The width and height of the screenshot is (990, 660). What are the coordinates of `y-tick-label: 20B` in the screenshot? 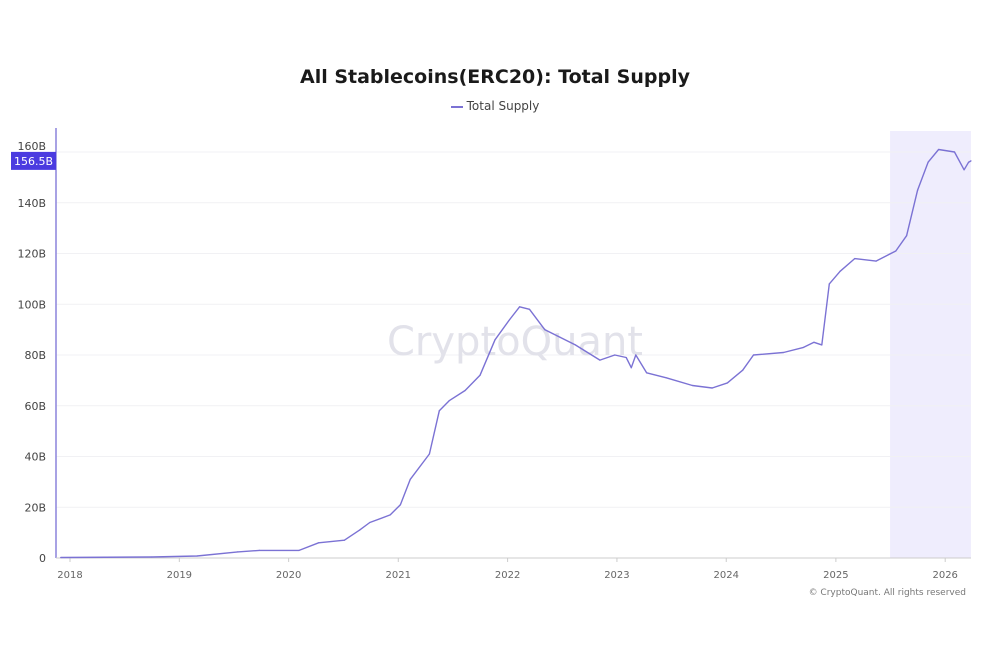 It's located at (35, 507).